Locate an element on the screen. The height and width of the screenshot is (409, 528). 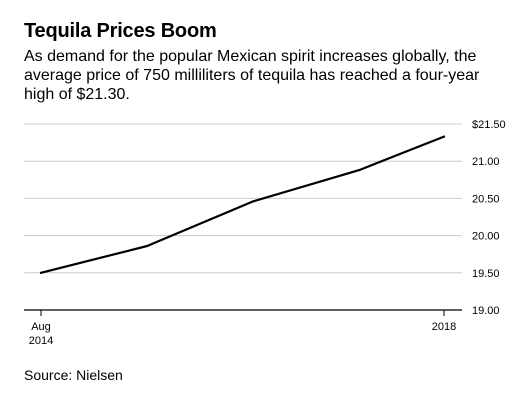
x-tick-label: Aug is located at coordinates (41, 327).